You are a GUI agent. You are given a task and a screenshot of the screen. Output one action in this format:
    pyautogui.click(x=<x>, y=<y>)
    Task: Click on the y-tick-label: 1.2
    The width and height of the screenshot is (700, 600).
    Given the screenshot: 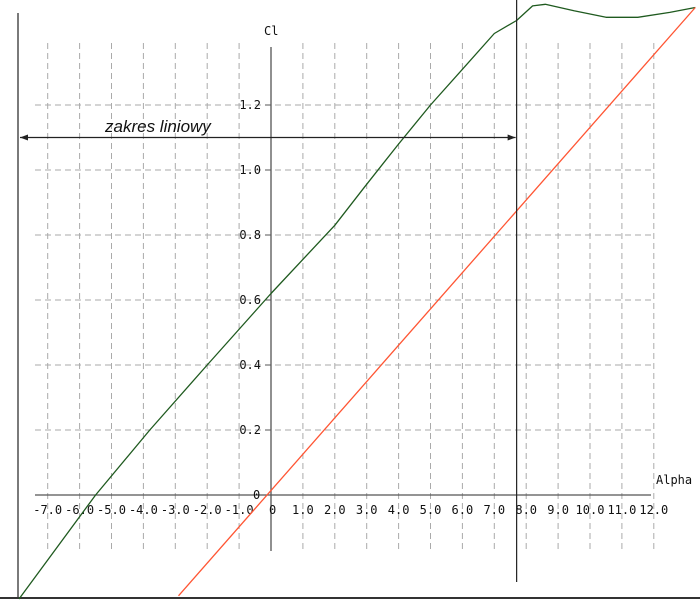 What is the action you would take?
    pyautogui.click(x=250, y=105)
    